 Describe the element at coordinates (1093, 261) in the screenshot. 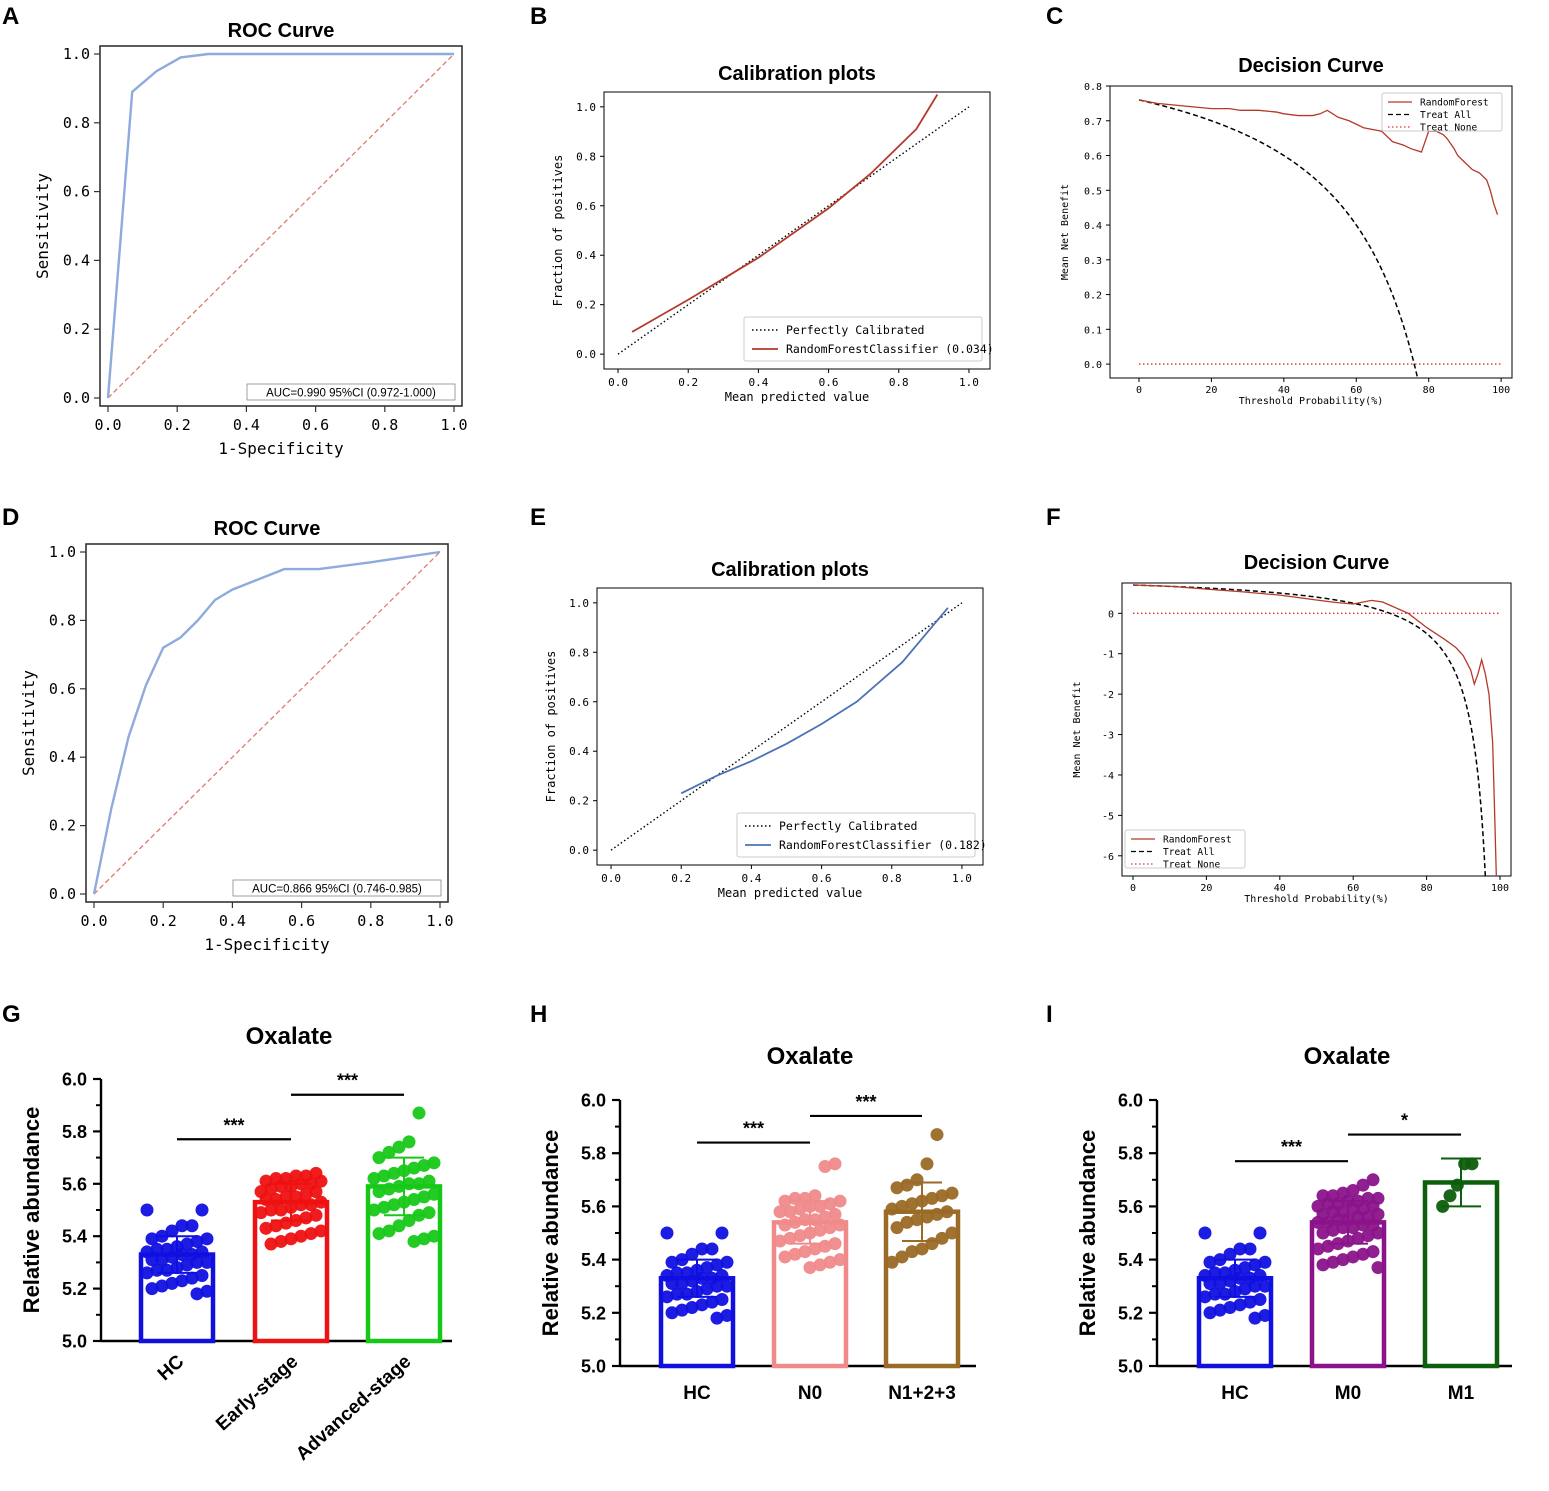

I see `y-tick-label: 0.3` at that location.